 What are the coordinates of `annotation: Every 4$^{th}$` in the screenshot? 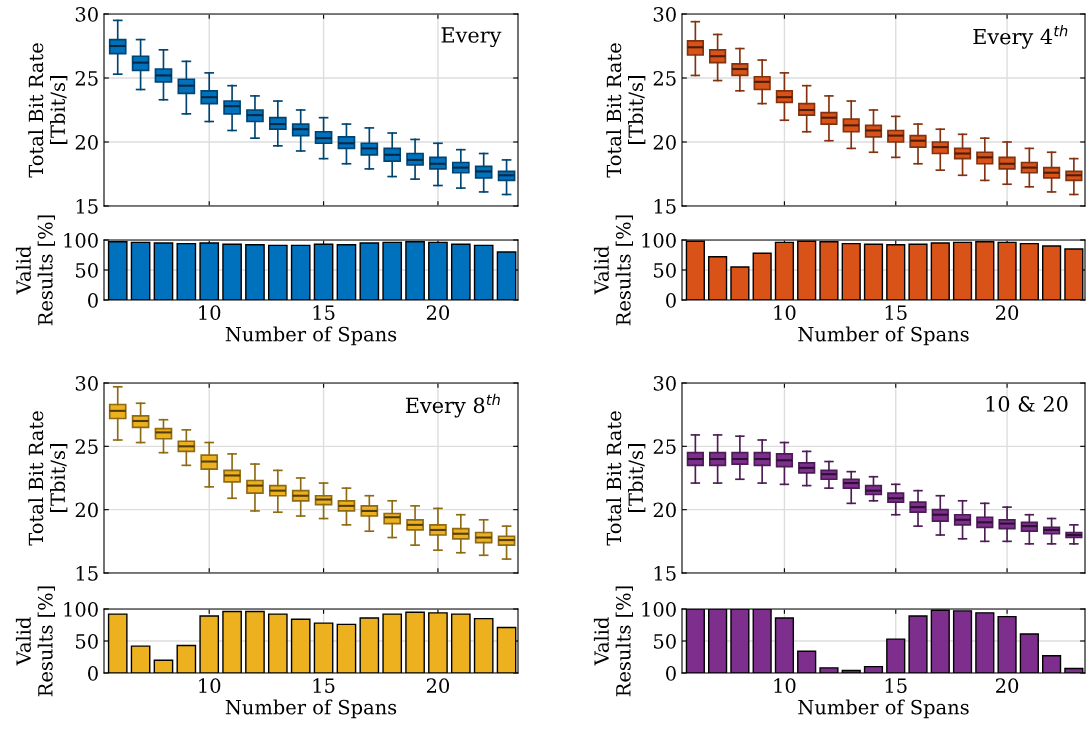 It's located at (1020, 37).